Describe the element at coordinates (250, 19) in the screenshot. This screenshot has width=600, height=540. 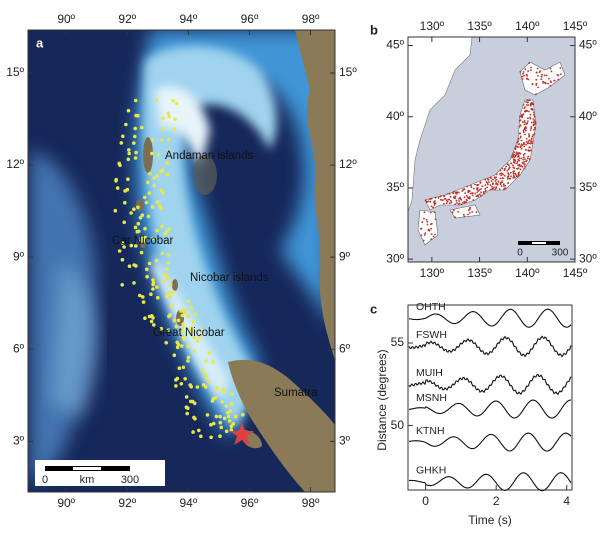
I see `x-tick-label: 96º` at that location.